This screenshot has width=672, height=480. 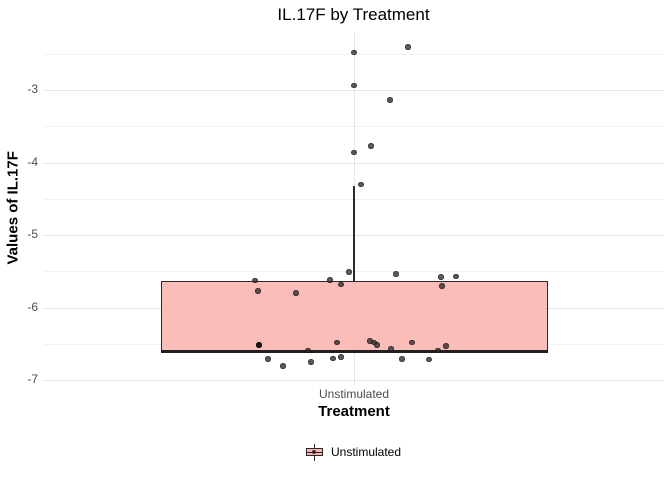 I want to click on y-tick-label: -7, so click(x=32, y=379).